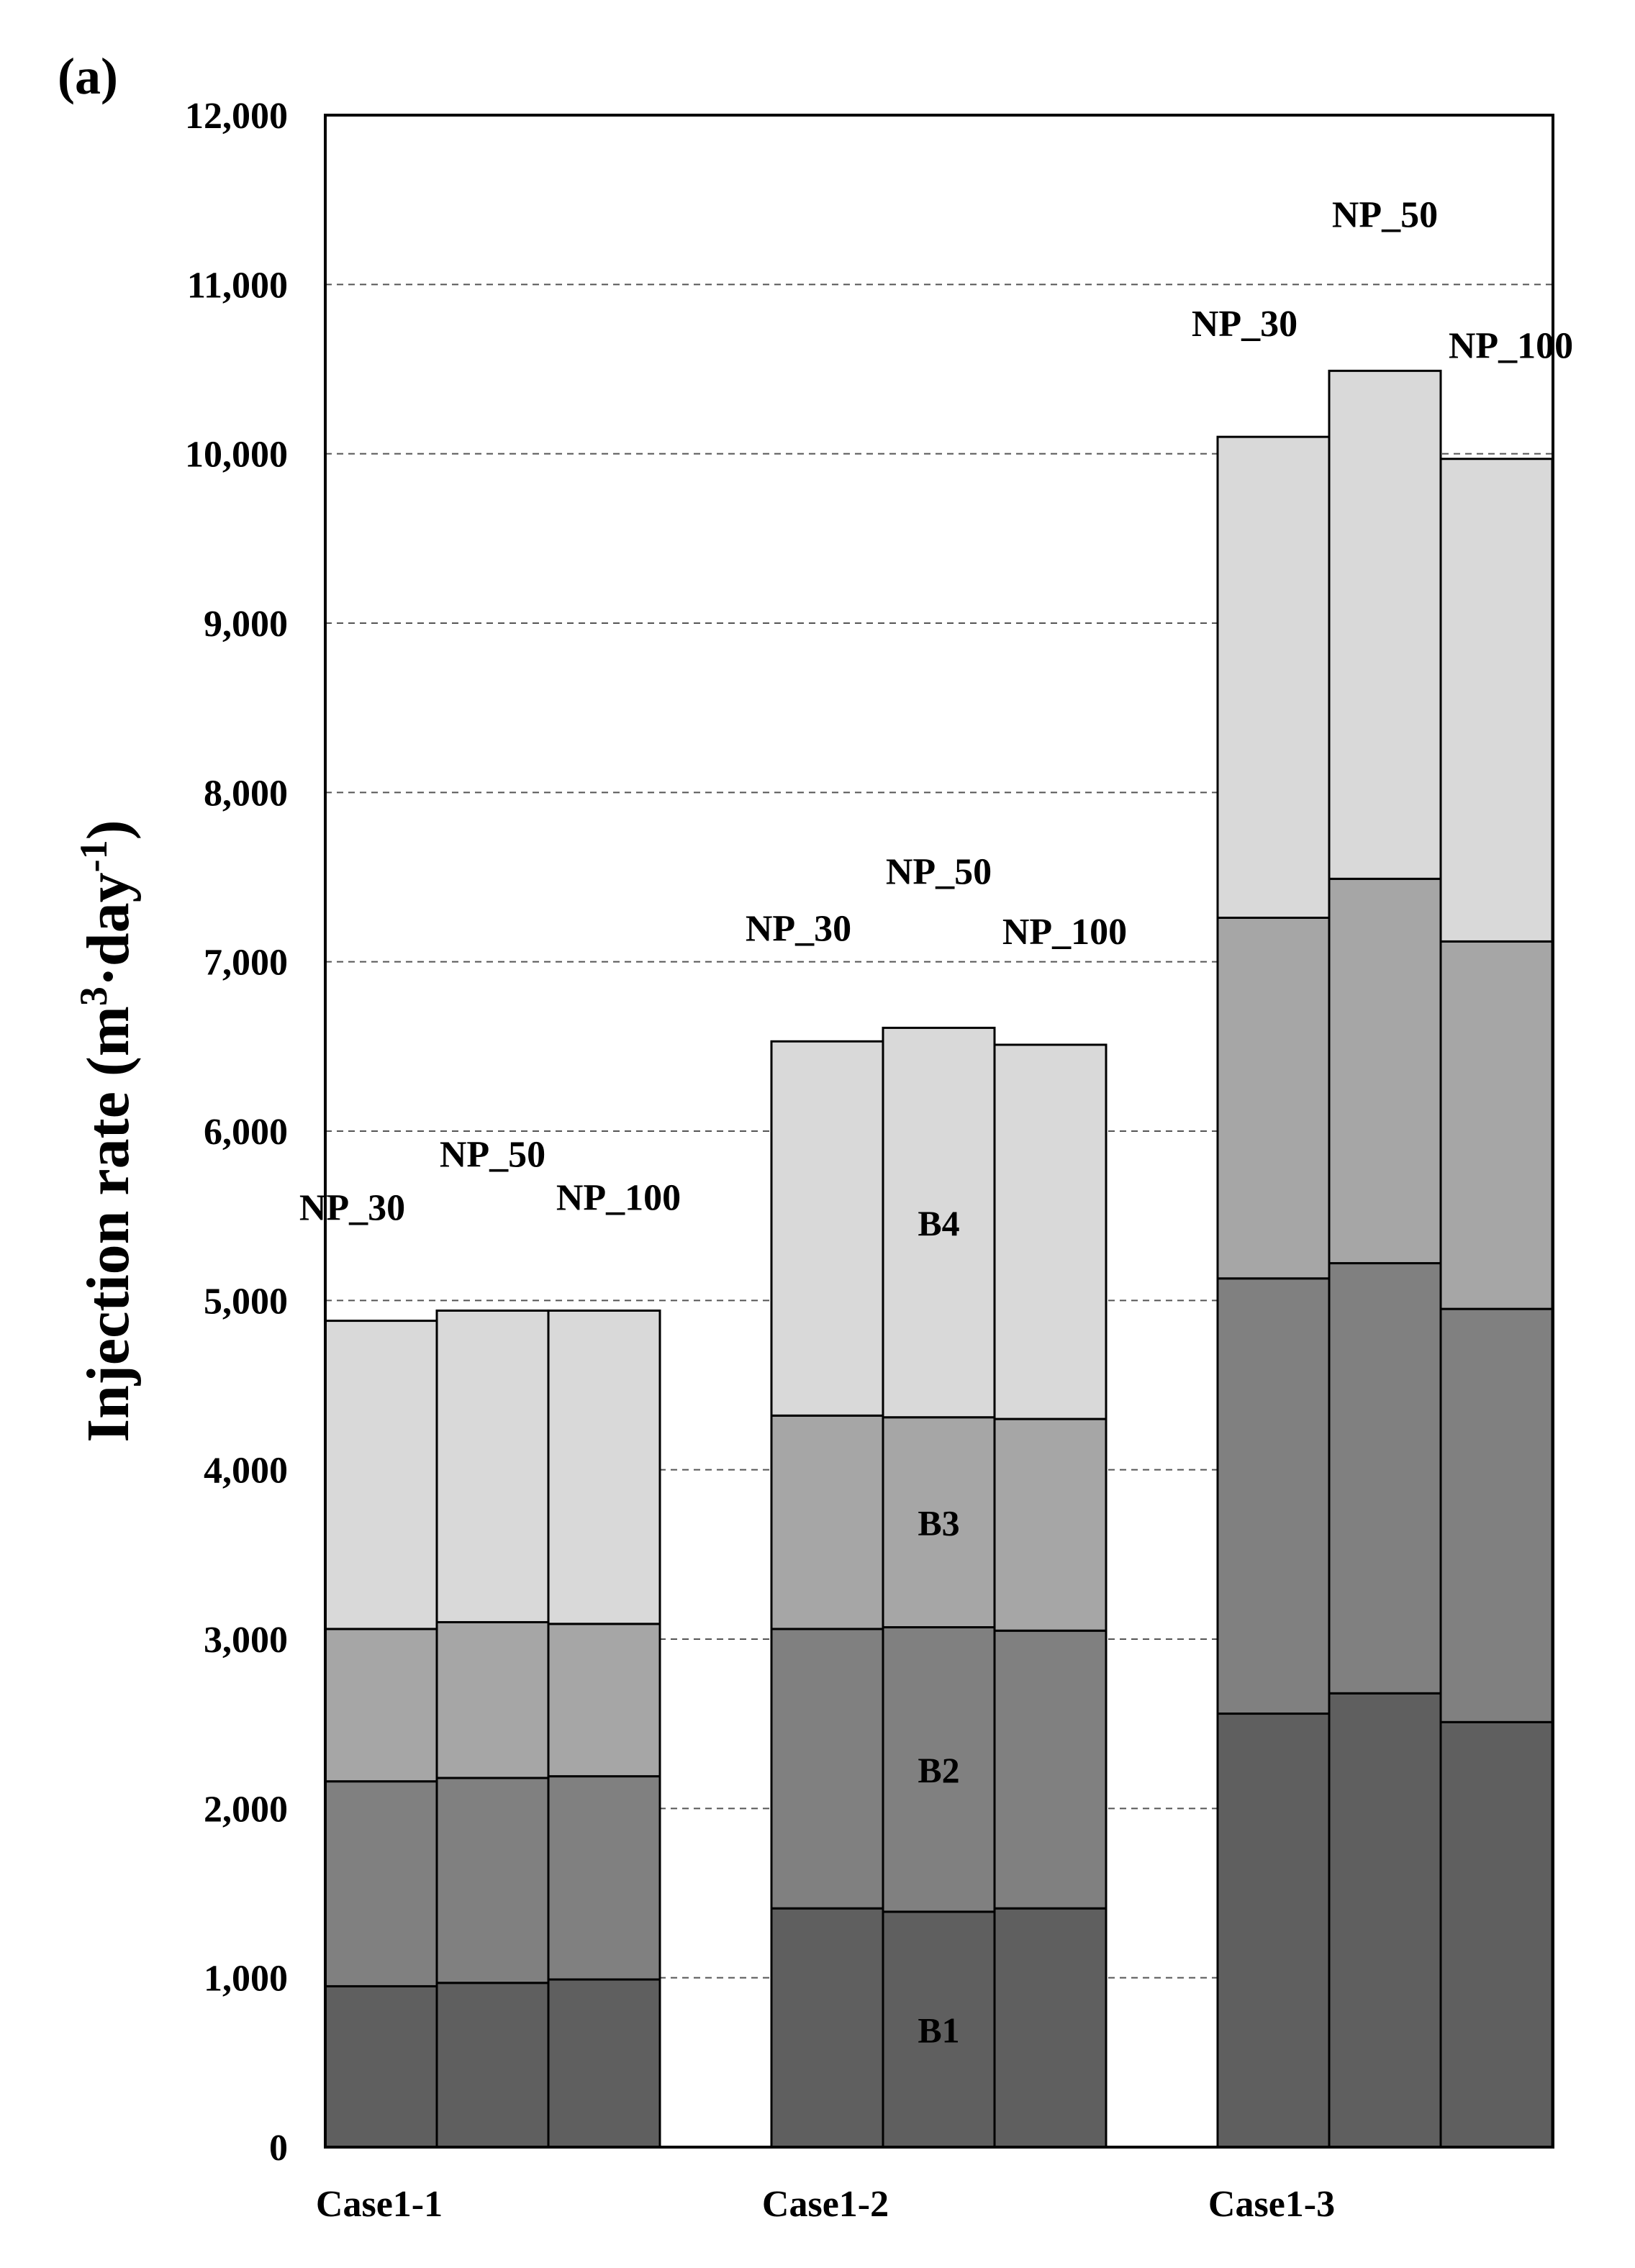 Image resolution: width=1635 pixels, height=2268 pixels. What do you see at coordinates (246, 793) in the screenshot?
I see `y-tick-label: 8,000` at bounding box center [246, 793].